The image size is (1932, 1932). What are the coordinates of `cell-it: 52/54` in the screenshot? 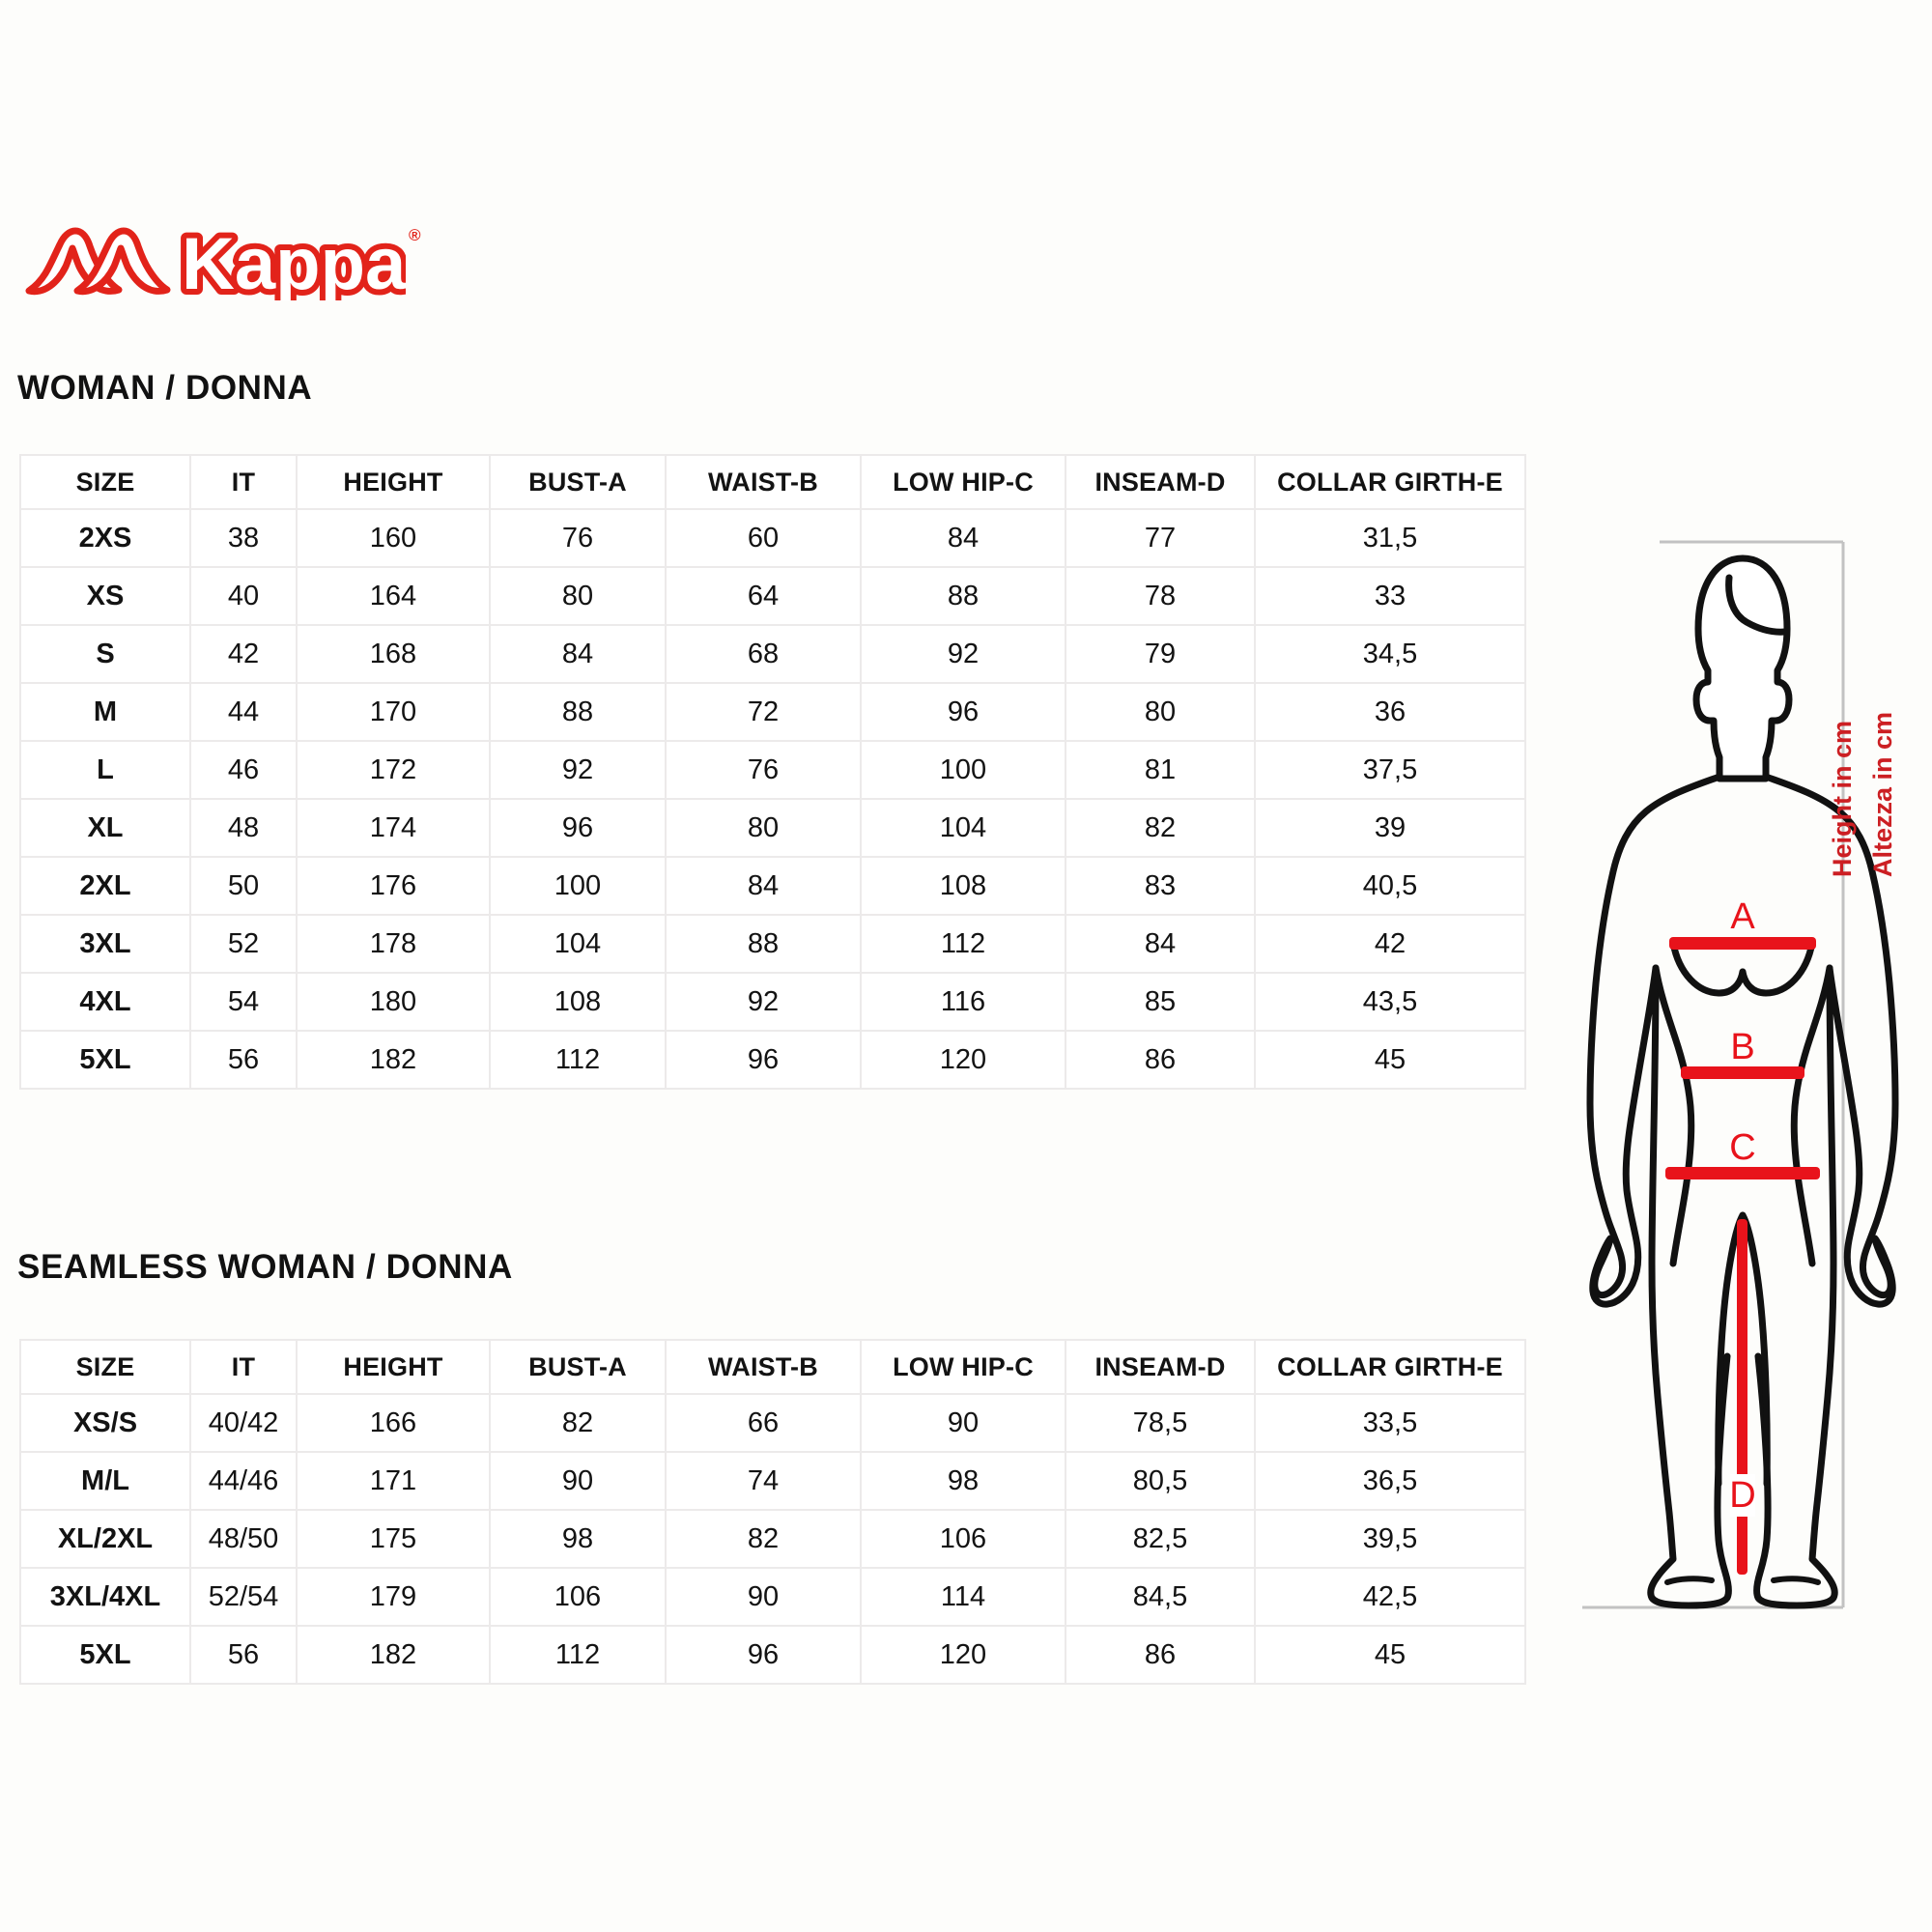 It's located at (243, 1597).